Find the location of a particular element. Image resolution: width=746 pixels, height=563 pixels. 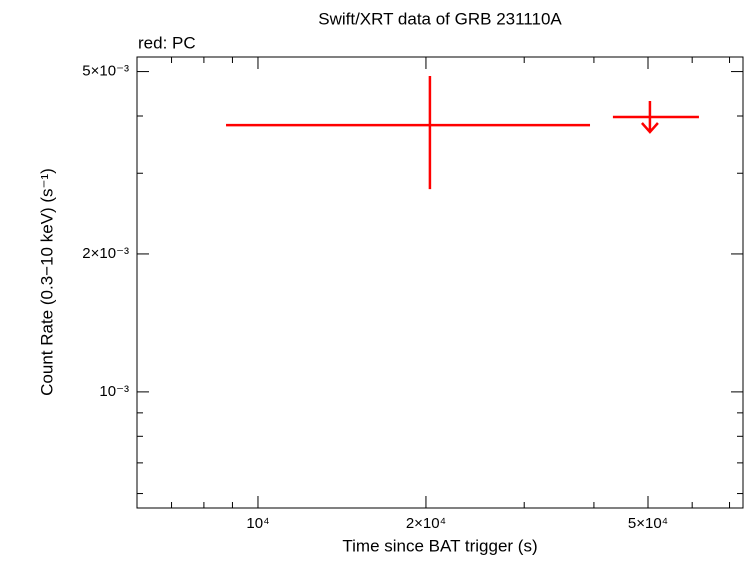

y-axis-label: Count Rate (0.3−10 keV) (s⁻¹) is located at coordinates (46, 282).